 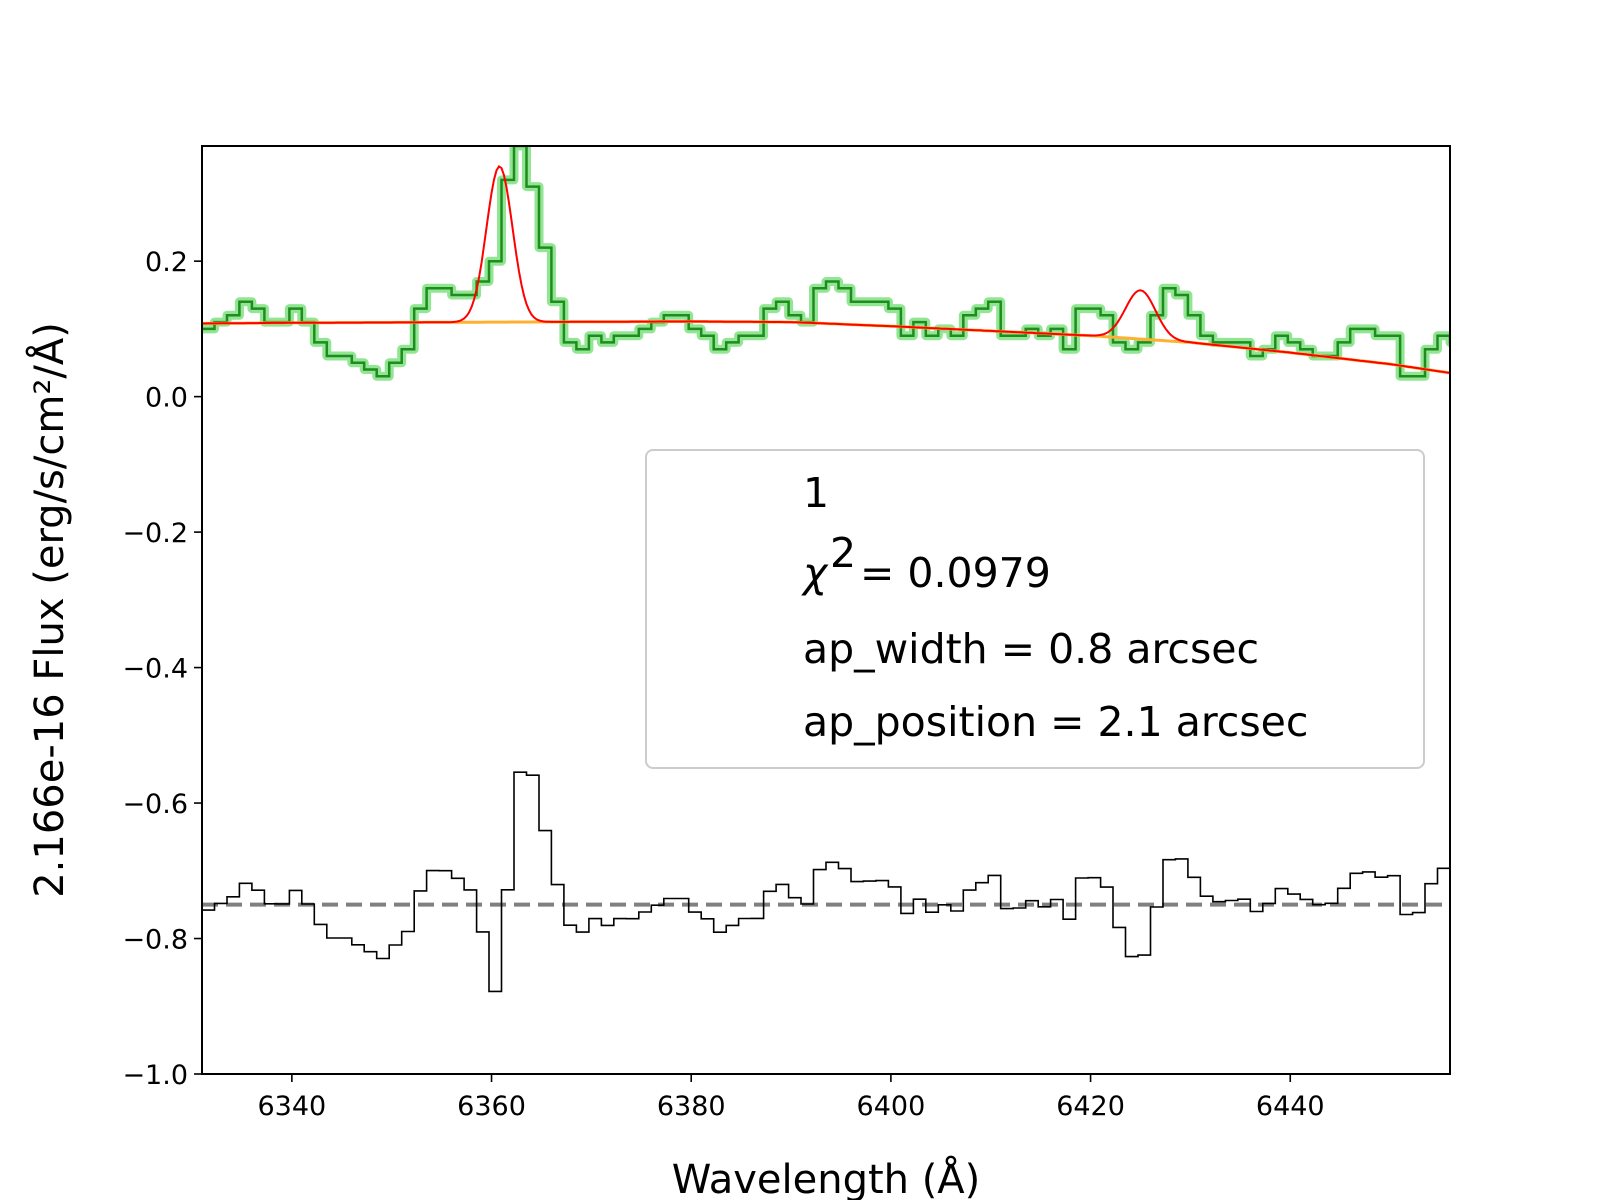 What do you see at coordinates (49, 610) in the screenshot?
I see `y-axis-label: 2.166e-16 Flux (erg/s/cm²/Å)` at bounding box center [49, 610].